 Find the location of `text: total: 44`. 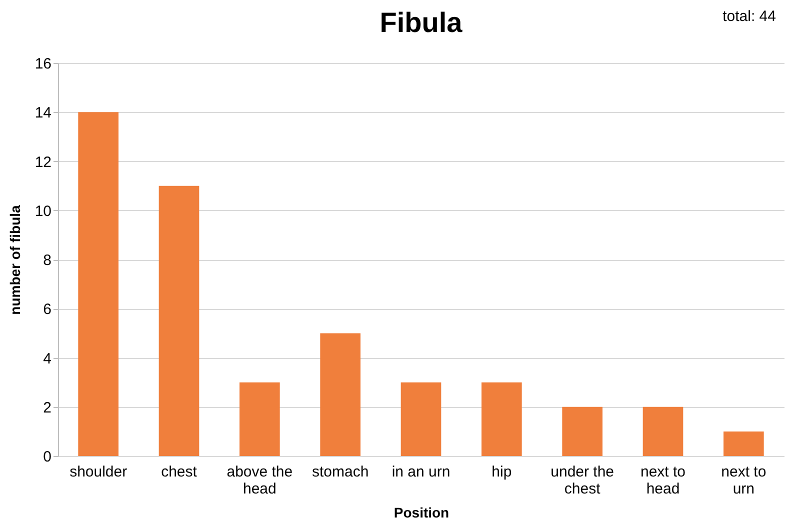

text: total: 44 is located at coordinates (749, 16).